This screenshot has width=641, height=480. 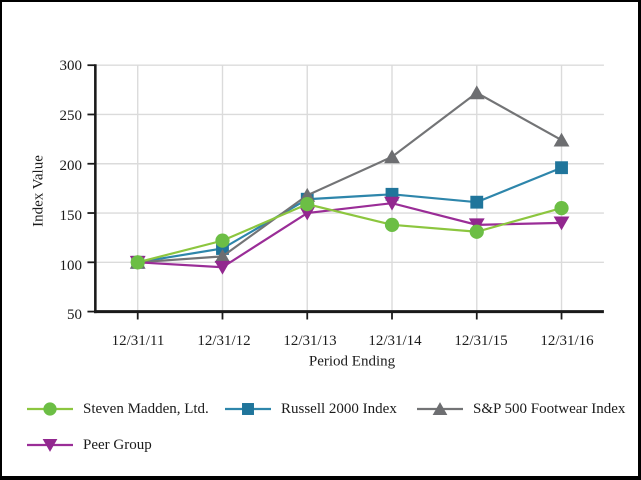 I want to click on y-tick-label: 250, so click(x=71, y=116).